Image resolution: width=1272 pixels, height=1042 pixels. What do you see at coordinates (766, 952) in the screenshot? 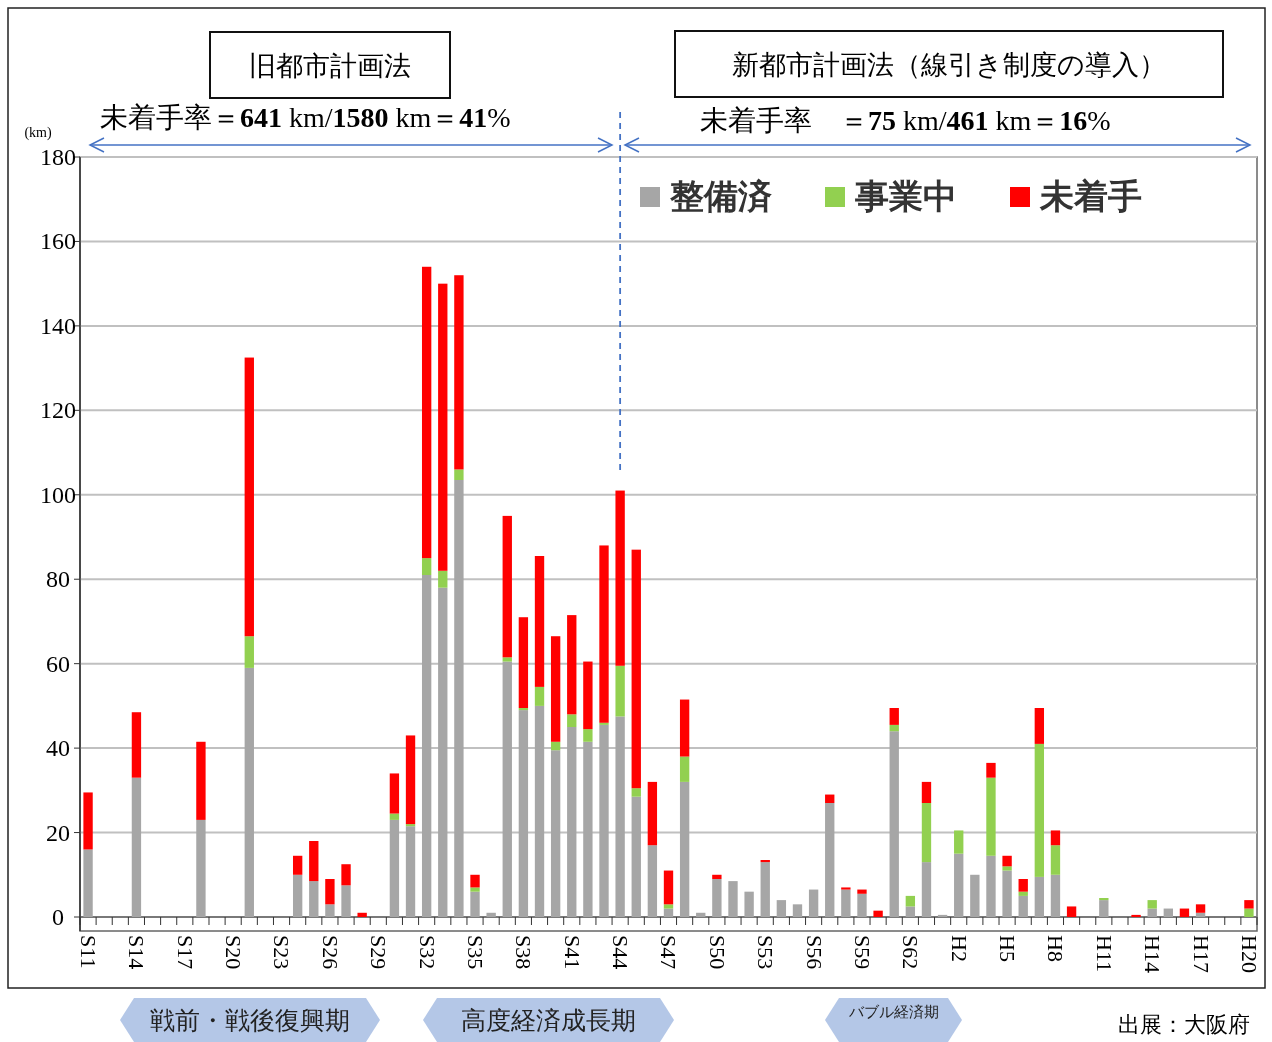
I see `x-tick-label: S53` at bounding box center [766, 952].